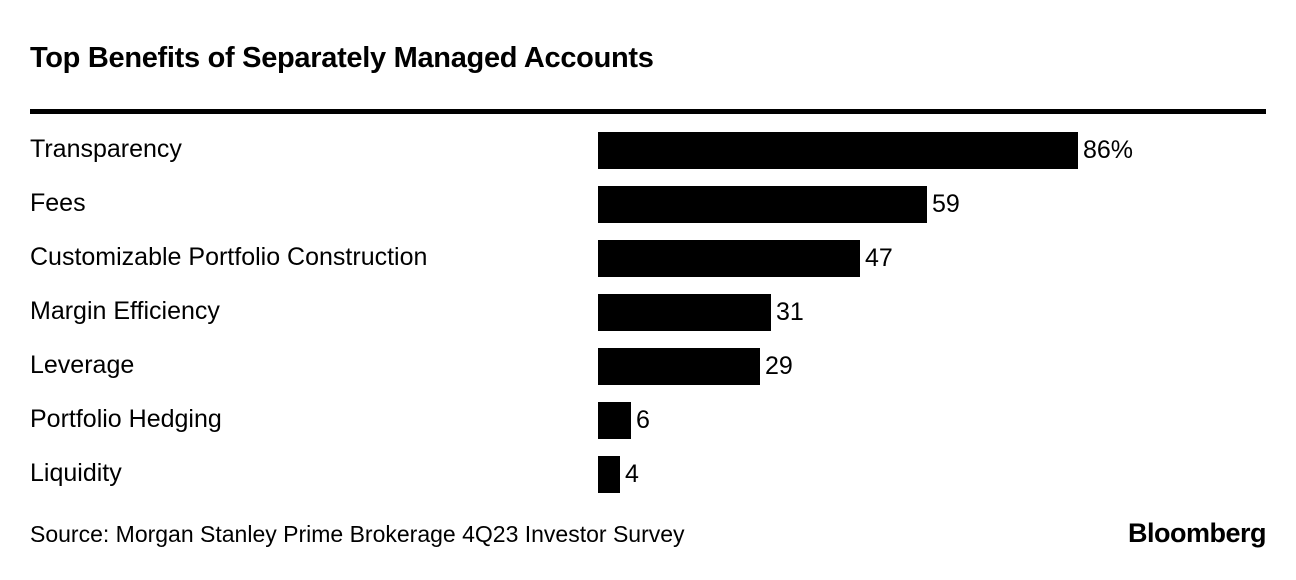 Image resolution: width=1296 pixels, height=580 pixels. I want to click on chart-row: Transparency 86%, so click(648, 150).